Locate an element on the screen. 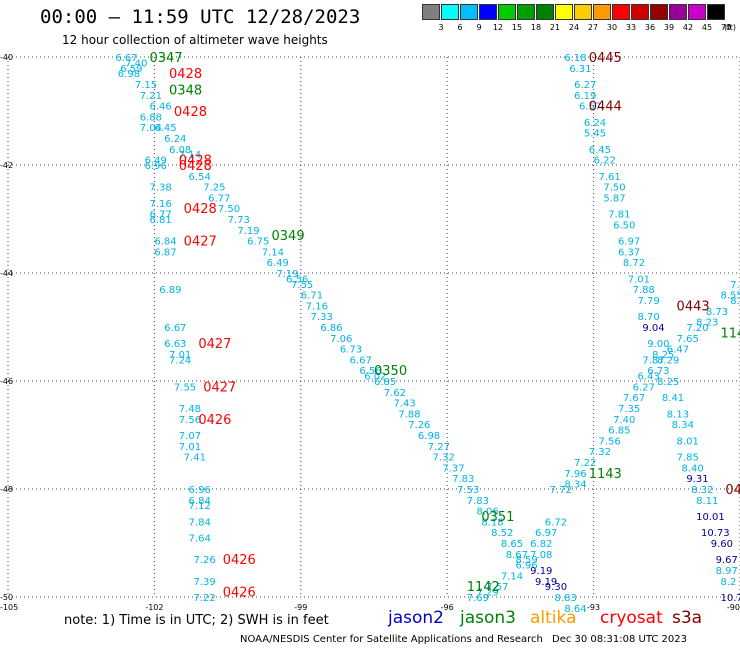 Image resolution: width=740 pixels, height=650 pixels. pass-time-label: 0349 is located at coordinates (288, 236).